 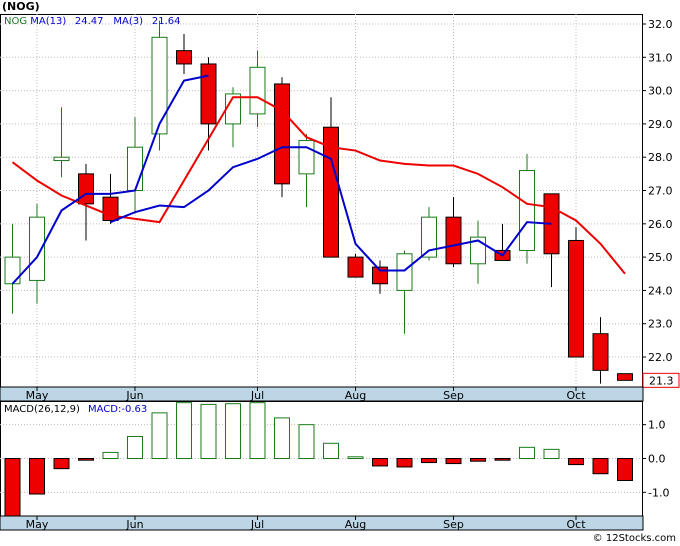 What do you see at coordinates (322, 394) in the screenshot?
I see `price-x-axis-band` at bounding box center [322, 394].